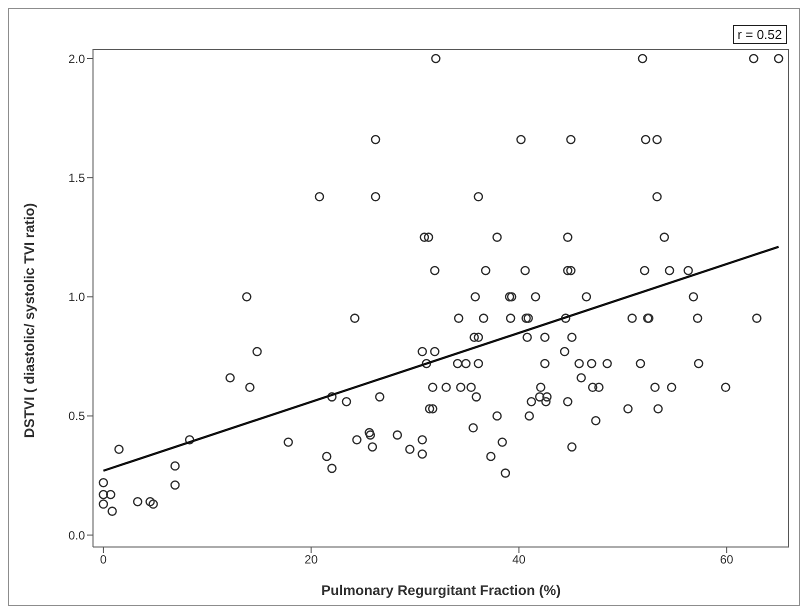 The width and height of the screenshot is (808, 614). Describe the element at coordinates (727, 559) in the screenshot. I see `x-tick-label: 60` at that location.